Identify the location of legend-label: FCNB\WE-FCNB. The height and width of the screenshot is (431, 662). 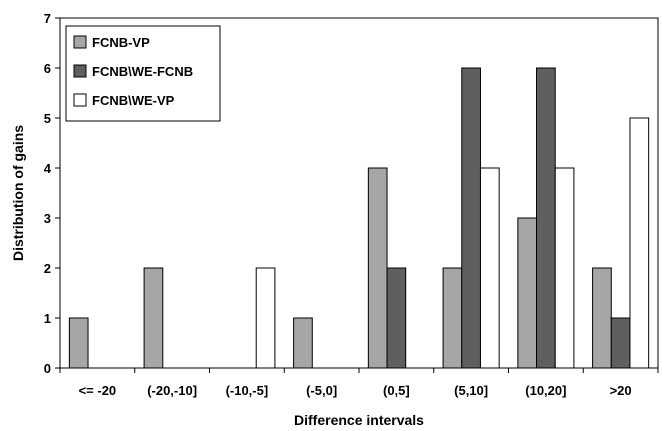
(142, 71).